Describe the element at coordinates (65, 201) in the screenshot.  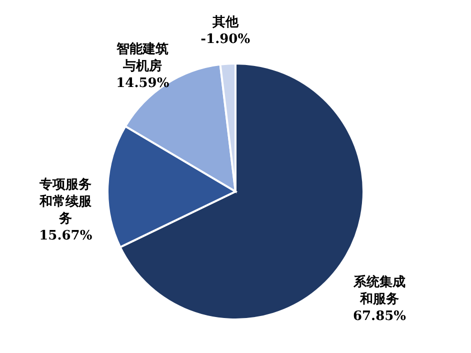
I see `slice-label: 专项服务和常续服务` at that location.